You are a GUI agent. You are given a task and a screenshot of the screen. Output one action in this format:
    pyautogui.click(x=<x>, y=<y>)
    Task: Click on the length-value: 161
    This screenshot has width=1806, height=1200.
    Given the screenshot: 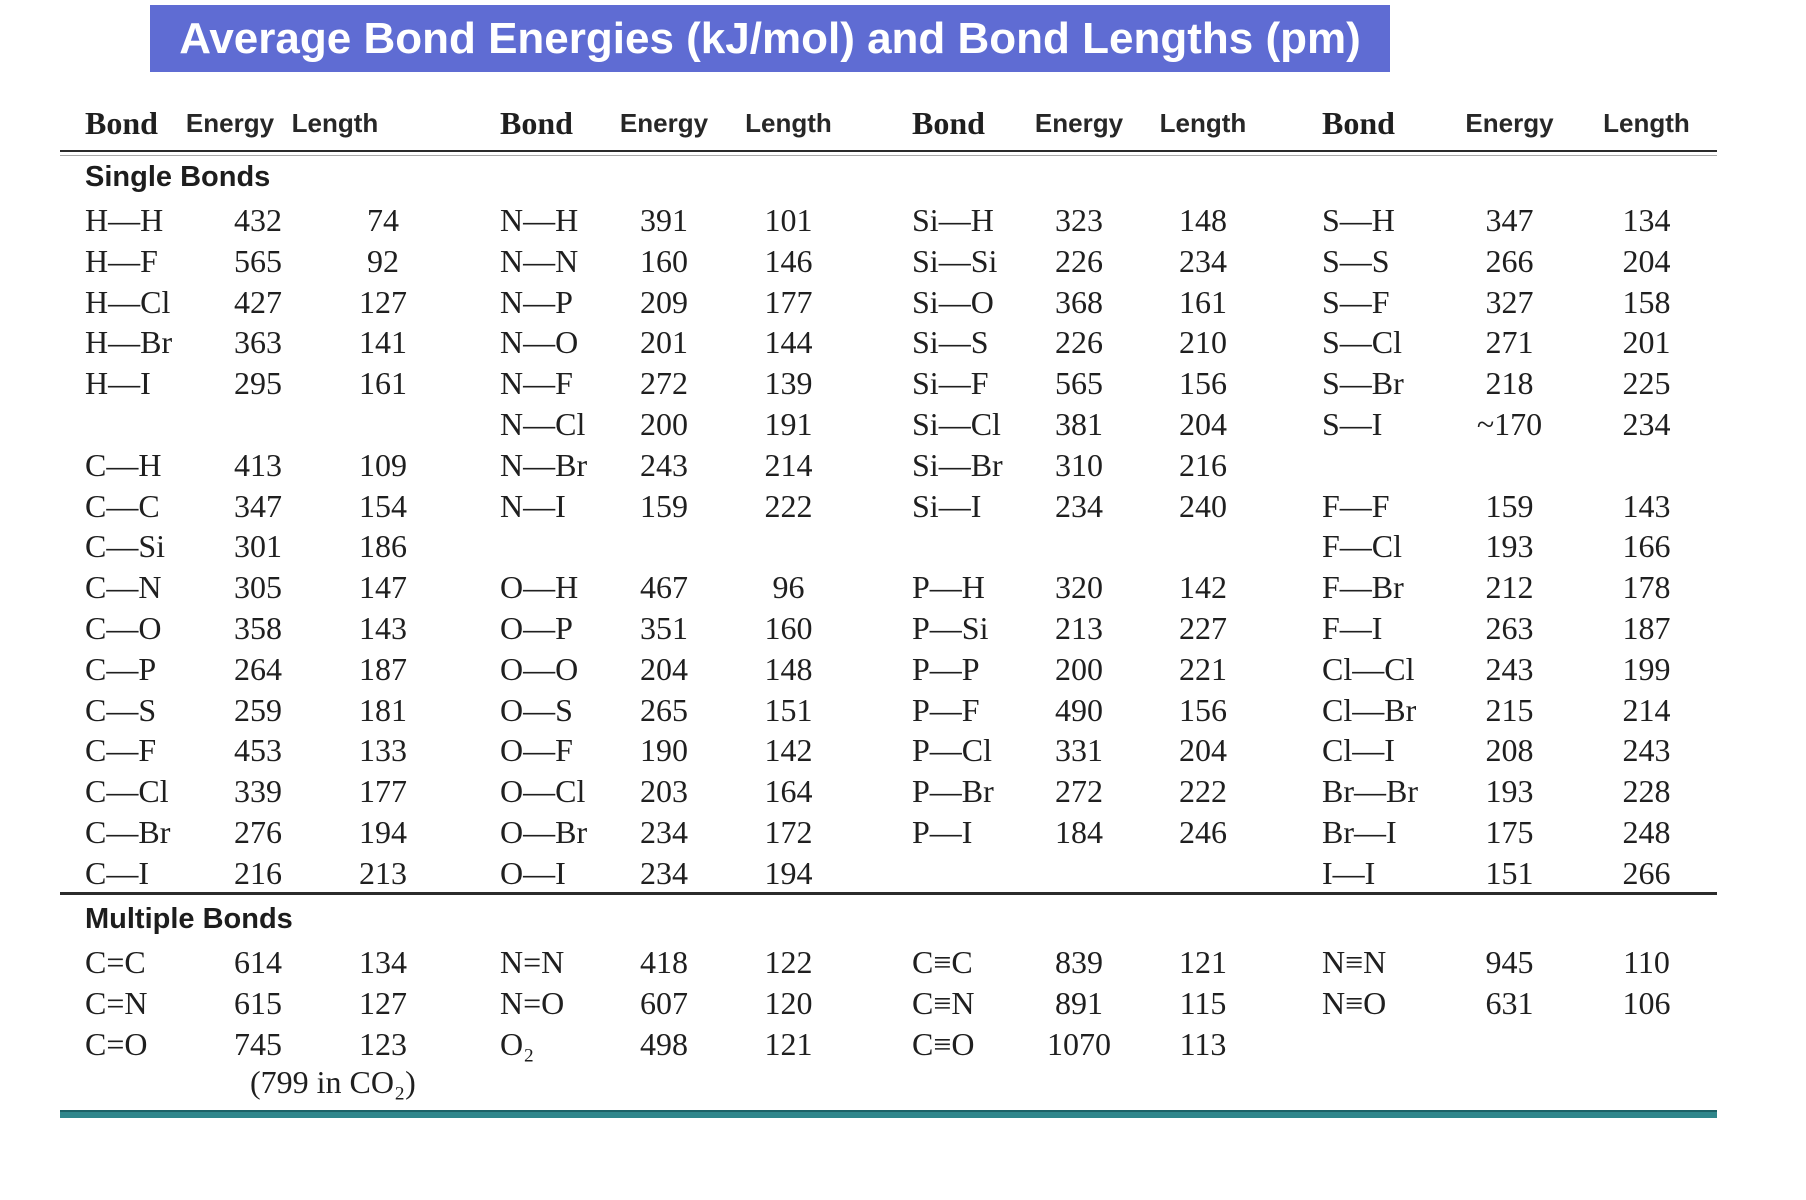 What is the action you would take?
    pyautogui.click(x=1203, y=301)
    